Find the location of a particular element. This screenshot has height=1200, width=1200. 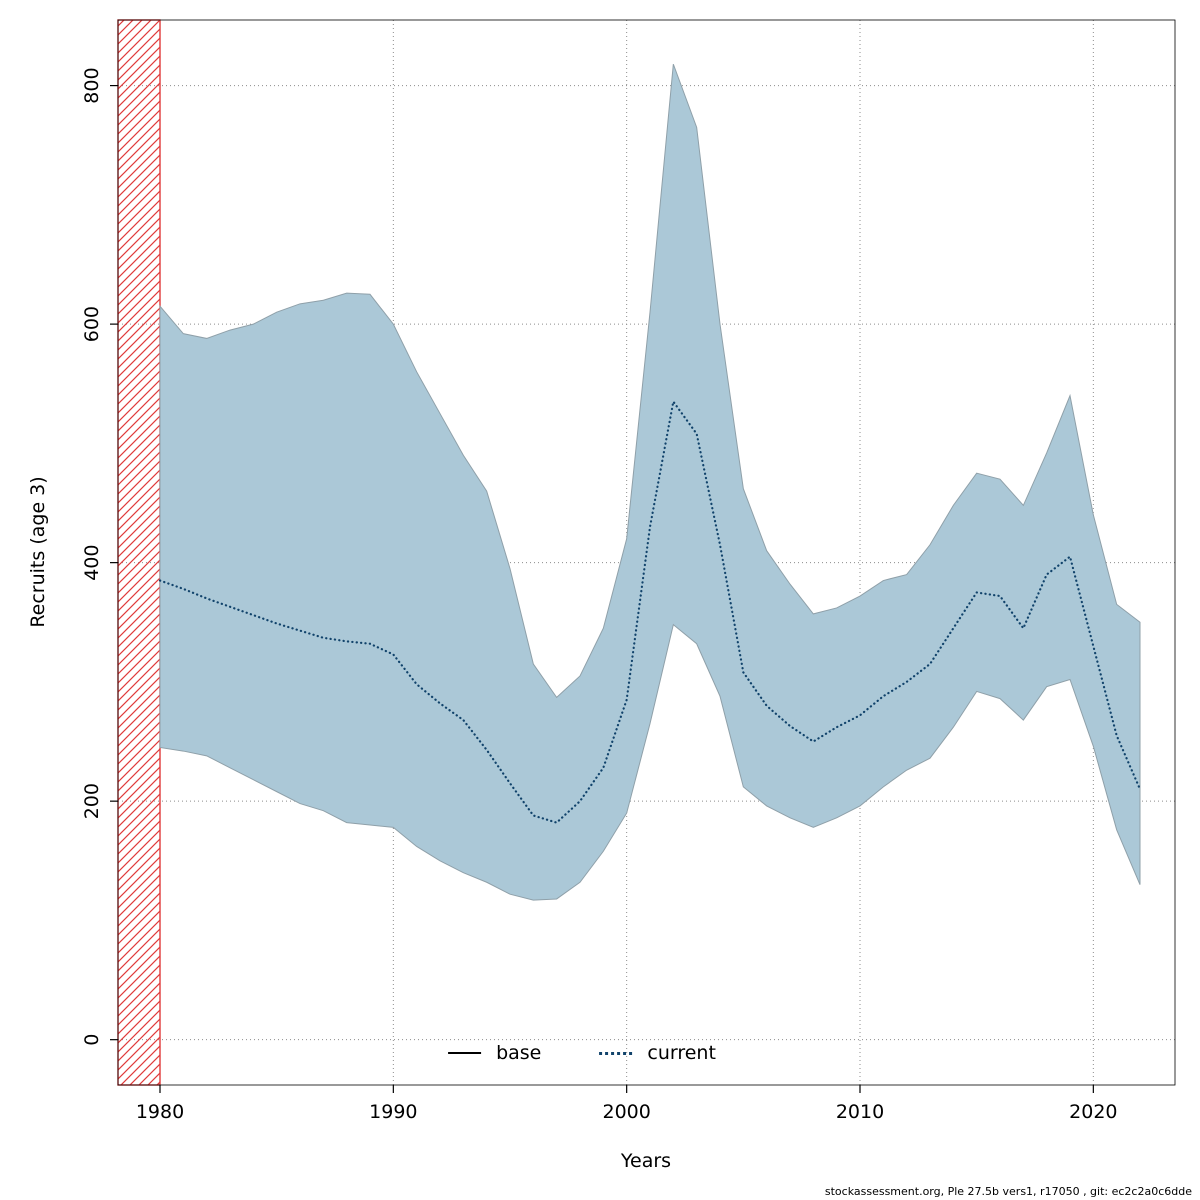

legend-item-base: base is located at coordinates (494, 1053).